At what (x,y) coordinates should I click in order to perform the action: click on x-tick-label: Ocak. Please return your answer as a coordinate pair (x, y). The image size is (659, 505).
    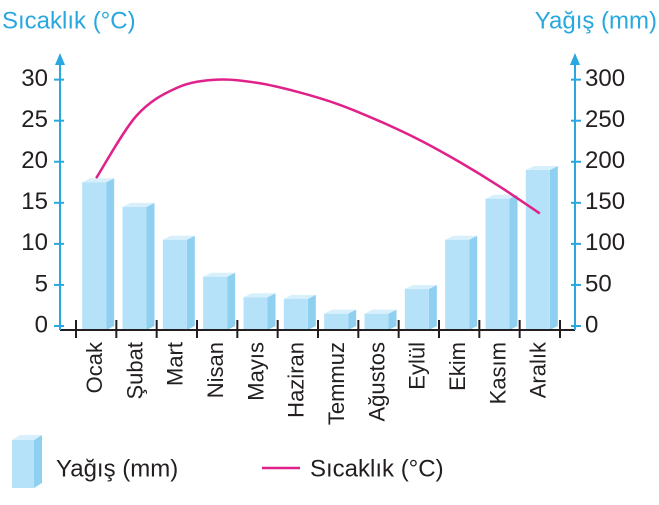
    Looking at the image, I should click on (94, 367).